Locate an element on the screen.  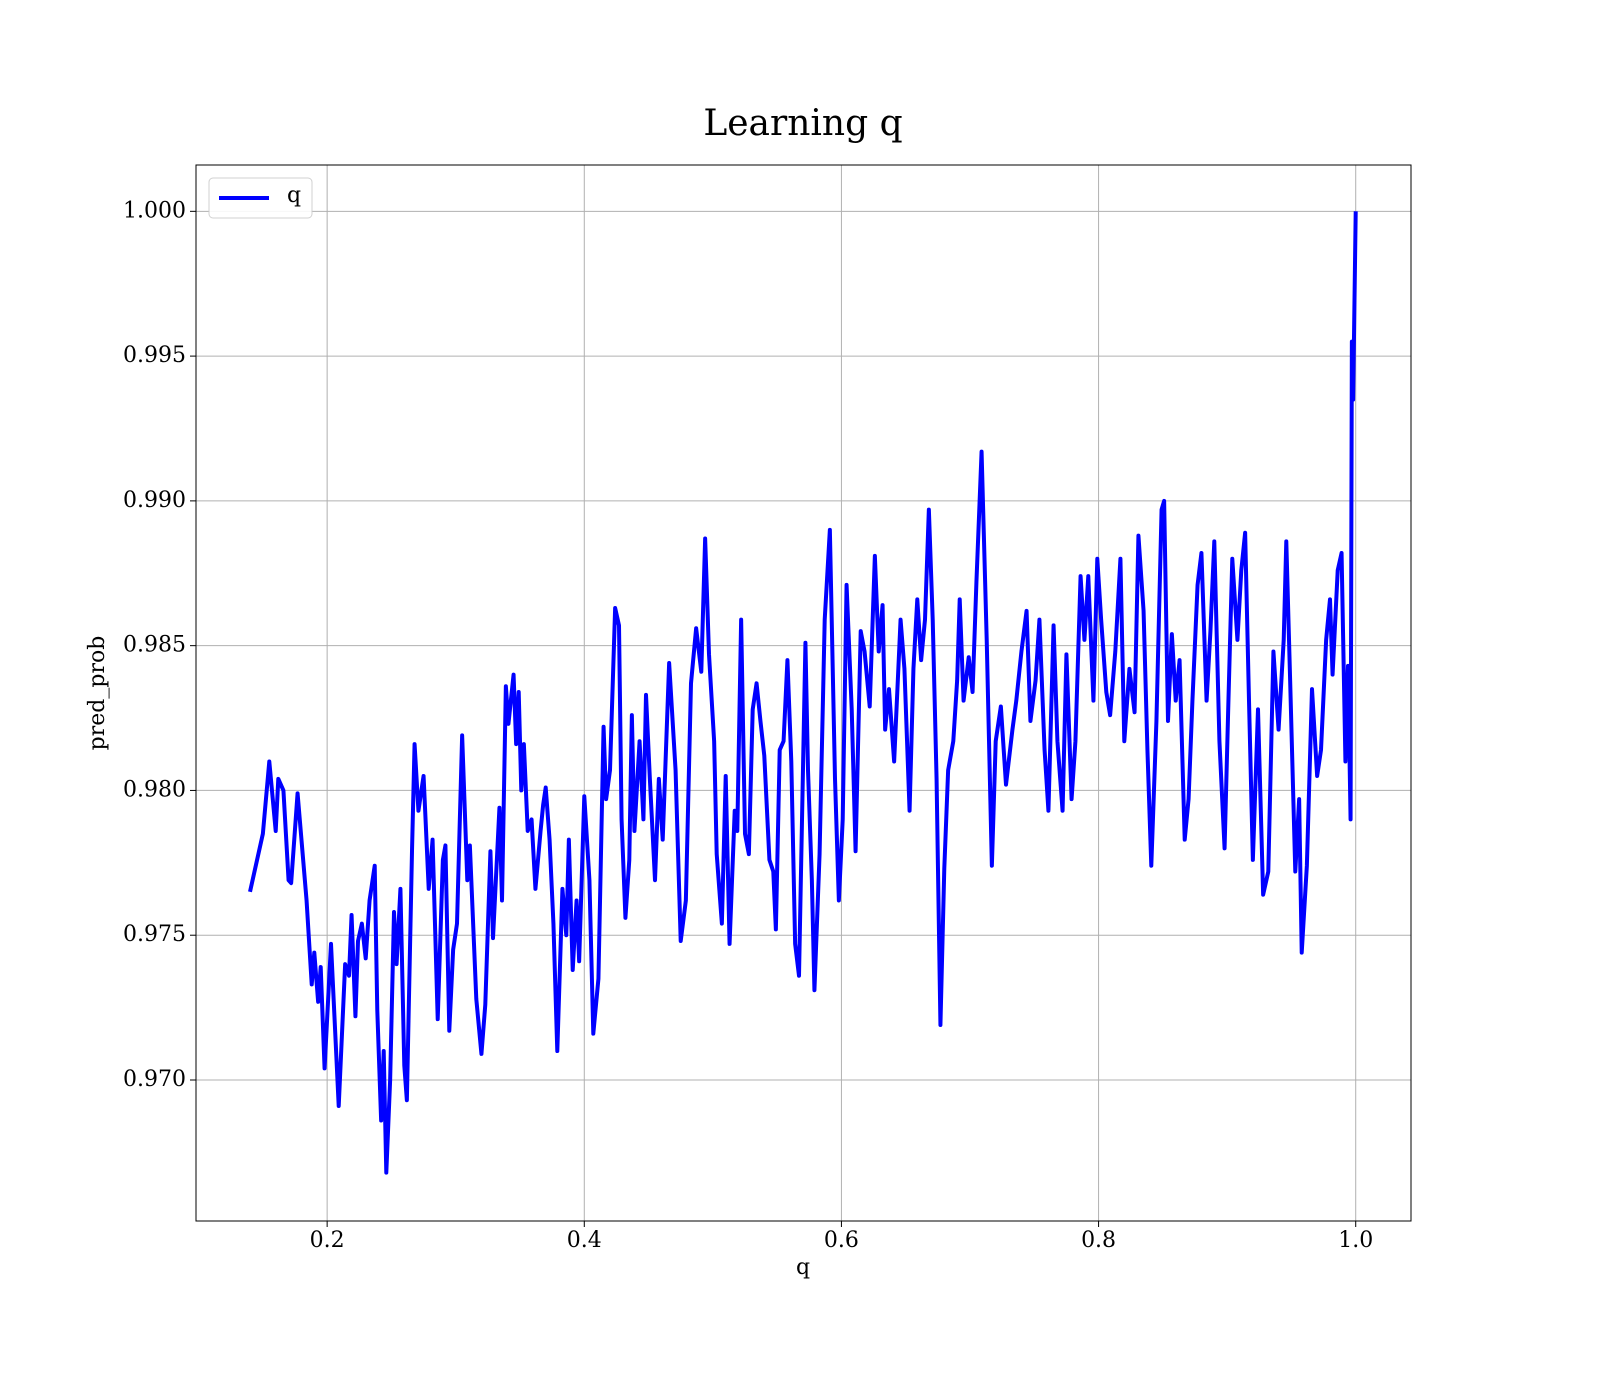
chart-title: Learning q is located at coordinates (802, 123).